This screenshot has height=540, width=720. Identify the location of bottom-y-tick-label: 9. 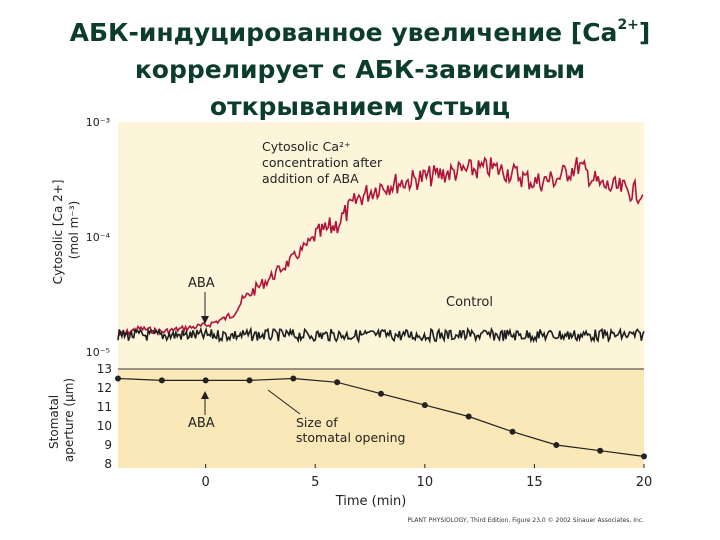
(108, 445).